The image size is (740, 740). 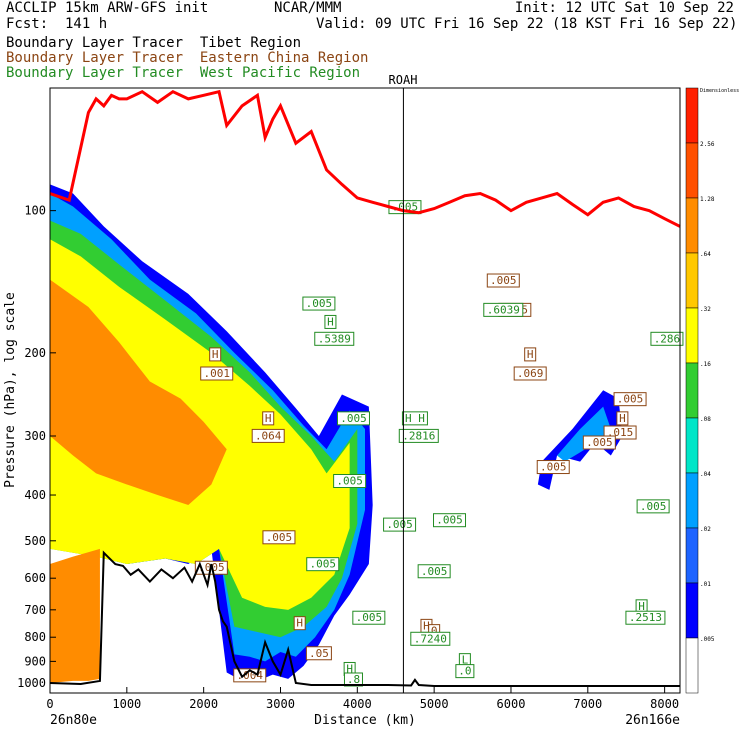 I want to click on contour-label-17: .005, so click(x=630, y=399).